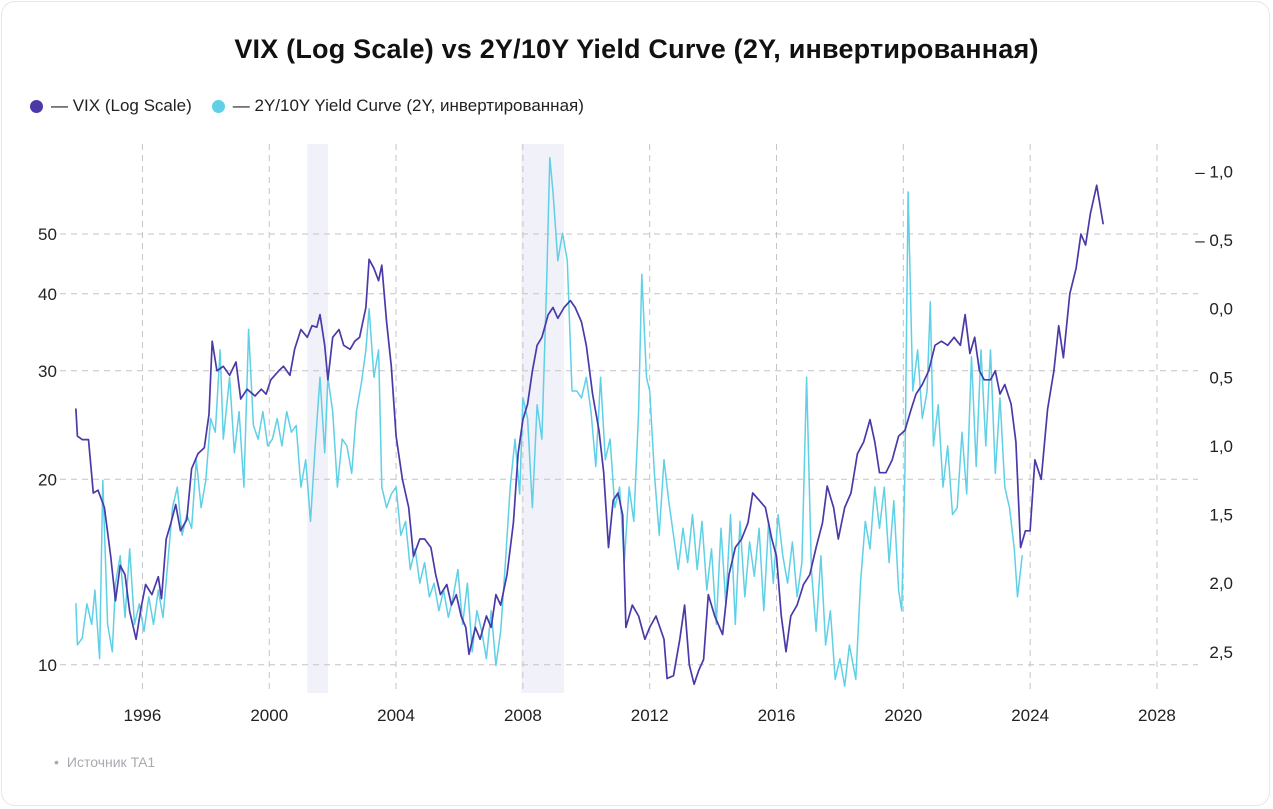  What do you see at coordinates (121, 105) in the screenshot?
I see `legend-label-vix: — VIX (Log Scale)` at bounding box center [121, 105].